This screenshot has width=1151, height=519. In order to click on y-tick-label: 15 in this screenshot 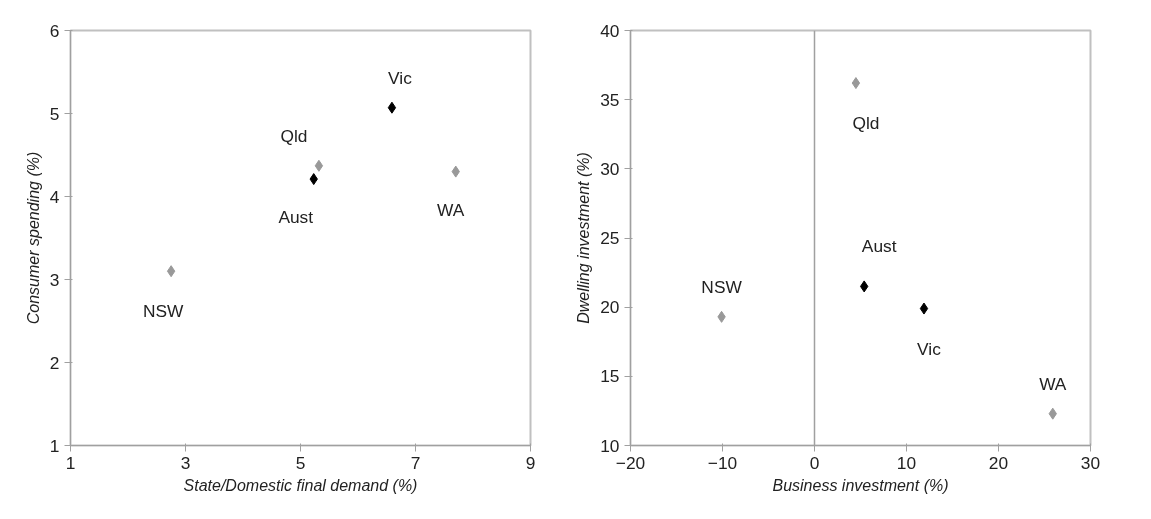, I will do `click(610, 376)`.